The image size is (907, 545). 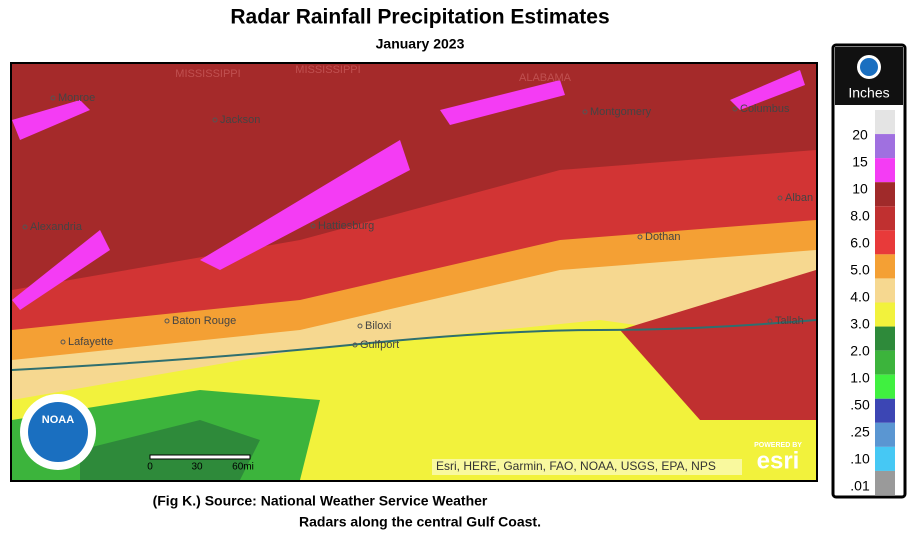 I want to click on legend-label: 4.0, so click(x=860, y=297).